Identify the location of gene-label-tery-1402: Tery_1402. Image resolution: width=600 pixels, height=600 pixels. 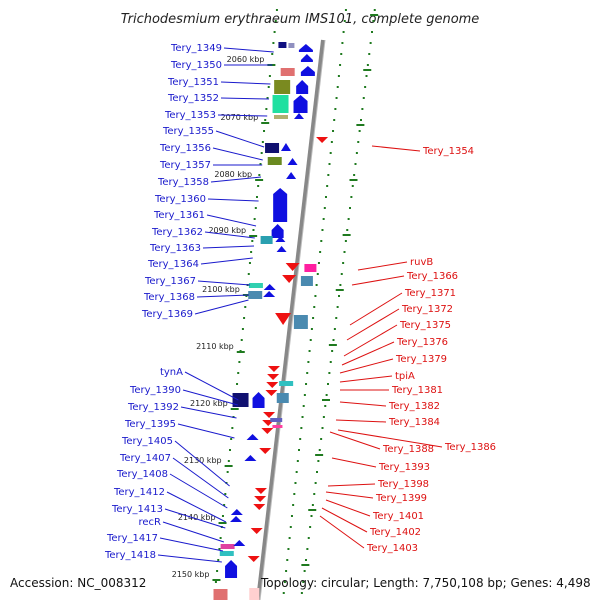
(395, 532).